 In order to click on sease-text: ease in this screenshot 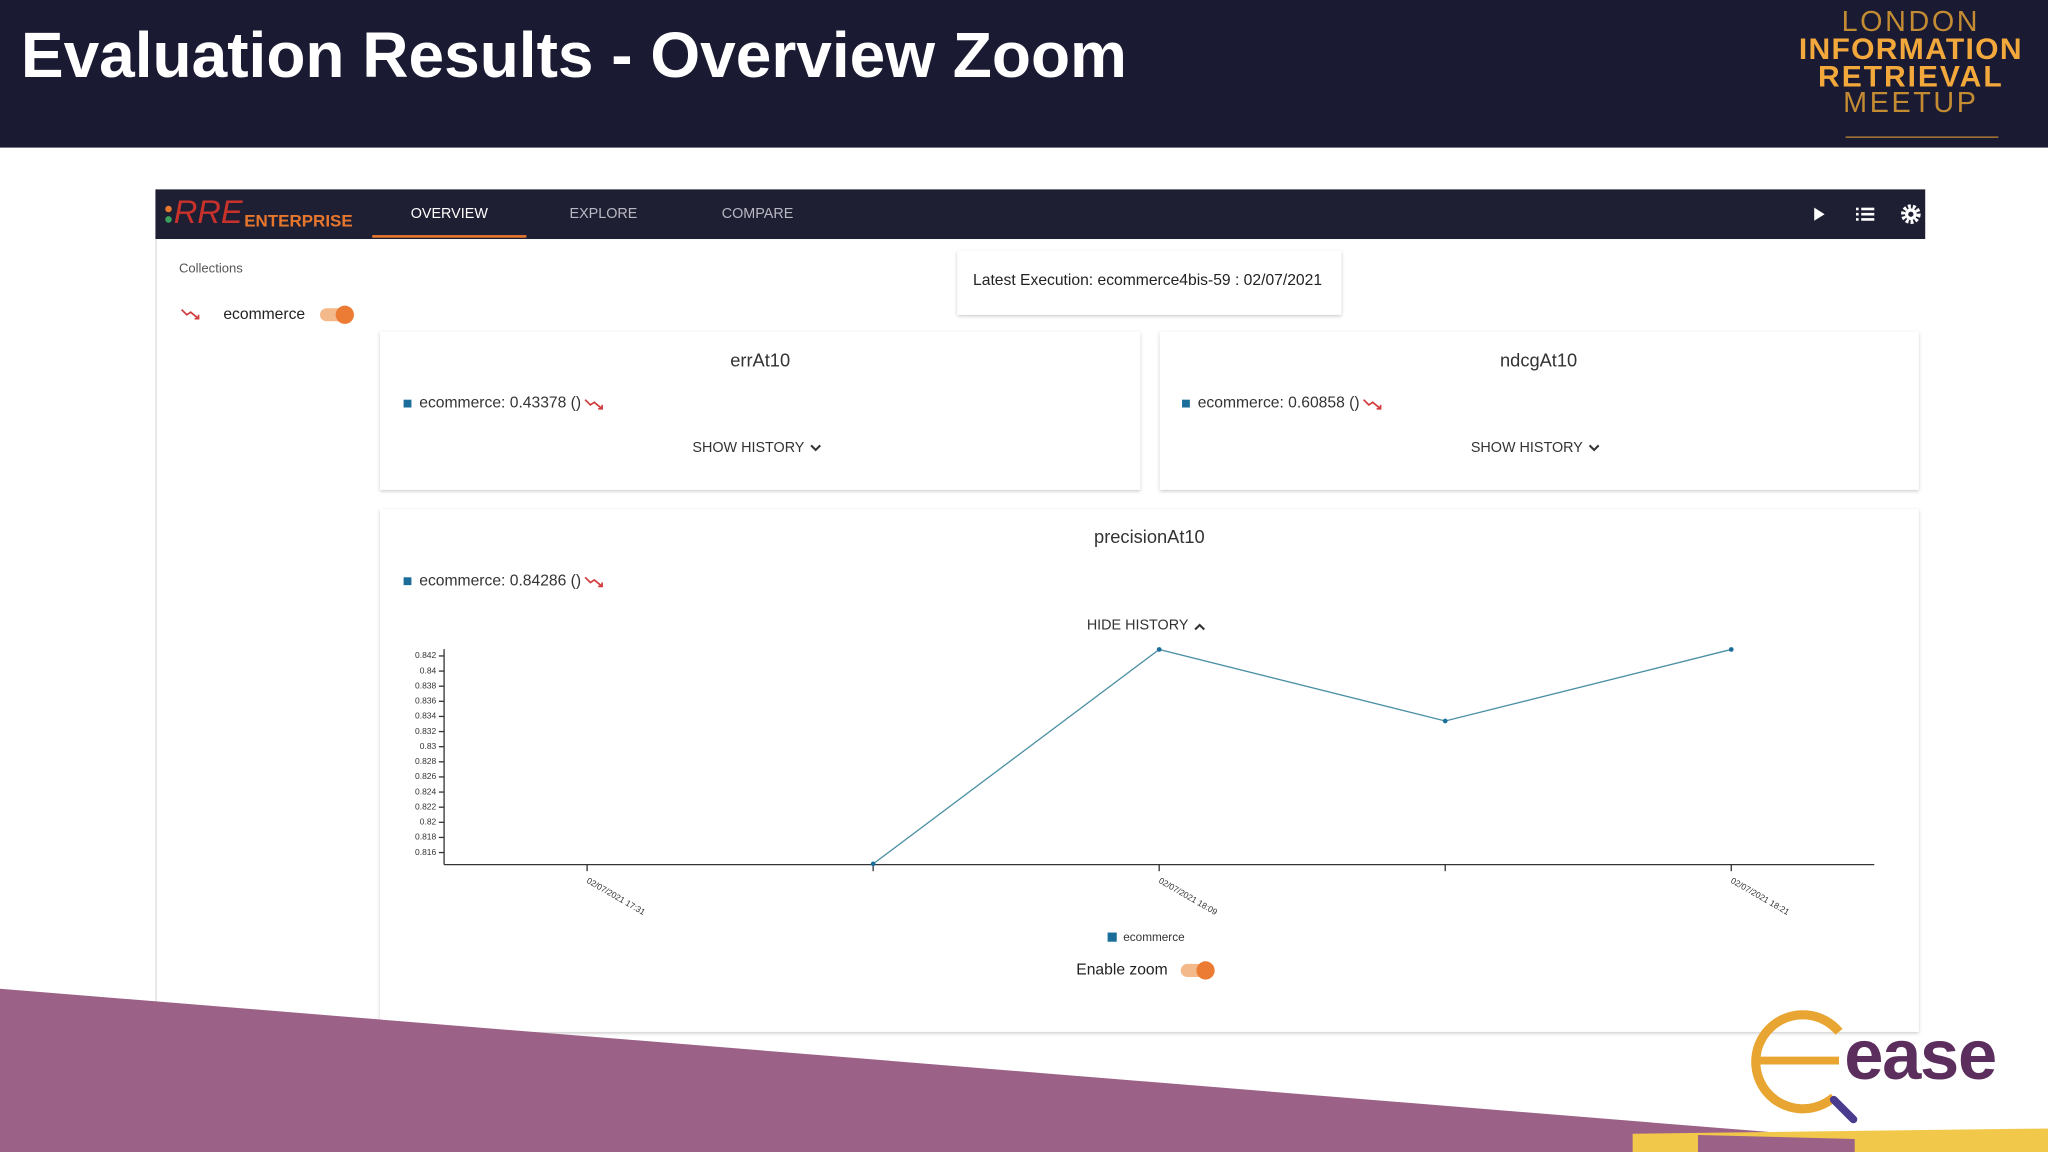, I will do `click(1920, 1054)`.